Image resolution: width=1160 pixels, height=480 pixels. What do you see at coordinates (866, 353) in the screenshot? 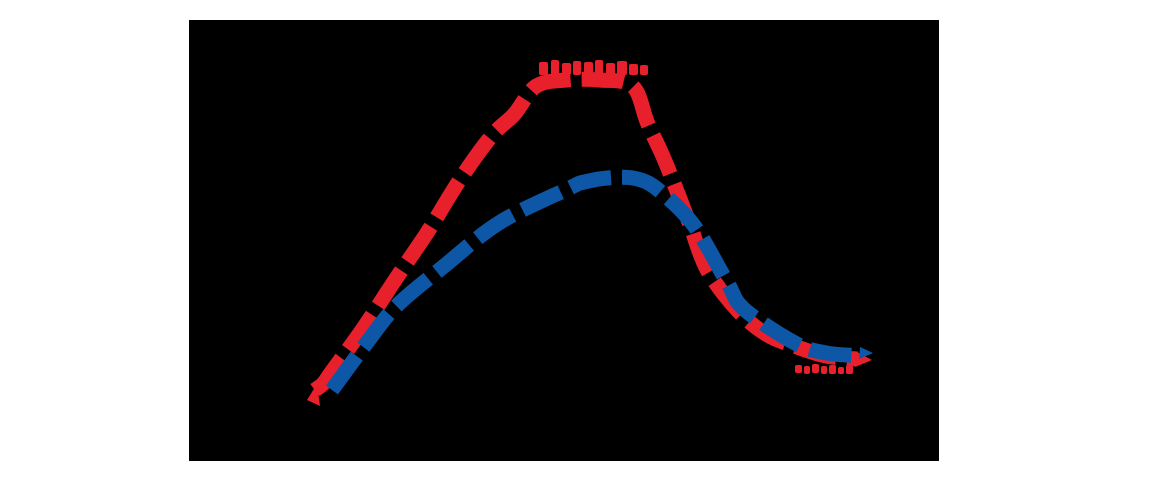
I see `blue-end-tip` at bounding box center [866, 353].